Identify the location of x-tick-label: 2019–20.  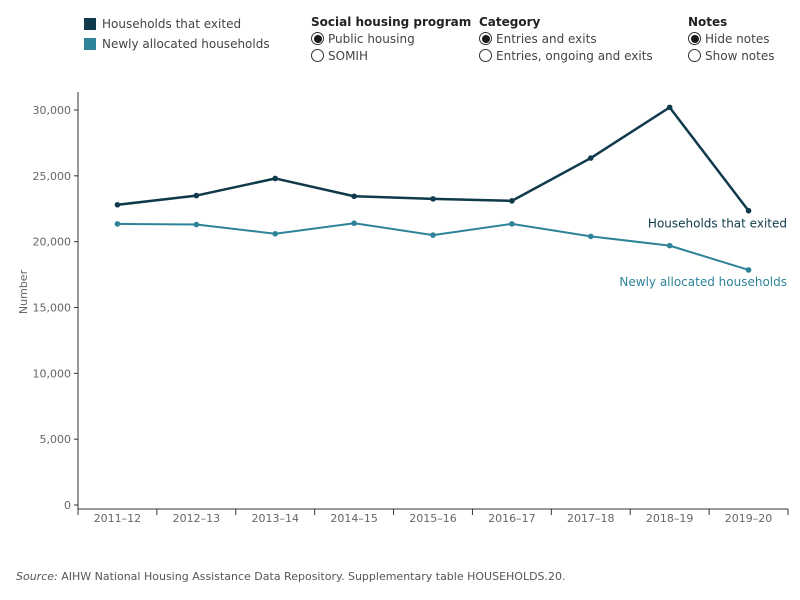
(749, 518).